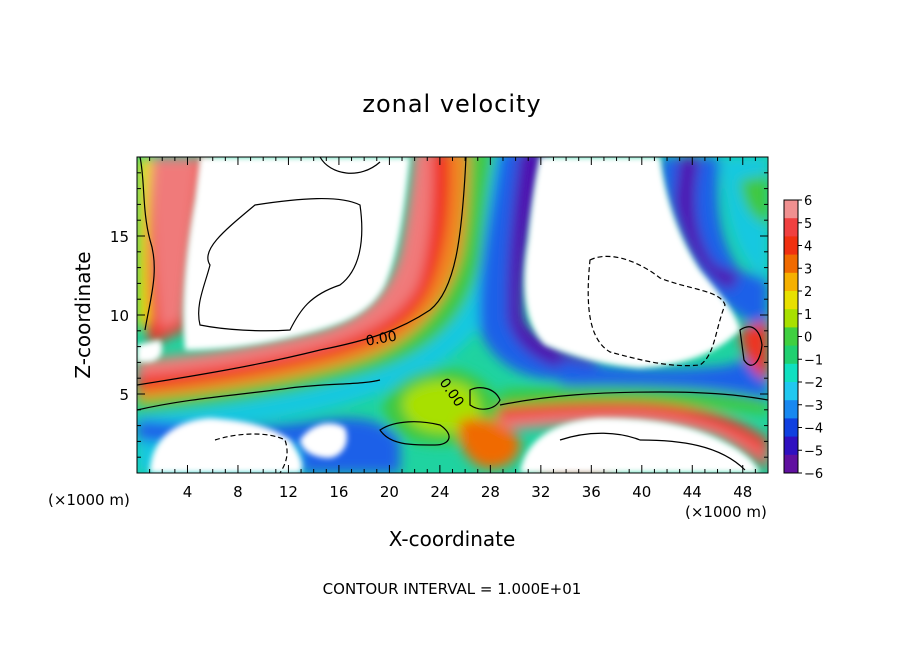 This screenshot has height=654, width=904. Describe the element at coordinates (119, 316) in the screenshot. I see `y-tick-label: 10` at that location.